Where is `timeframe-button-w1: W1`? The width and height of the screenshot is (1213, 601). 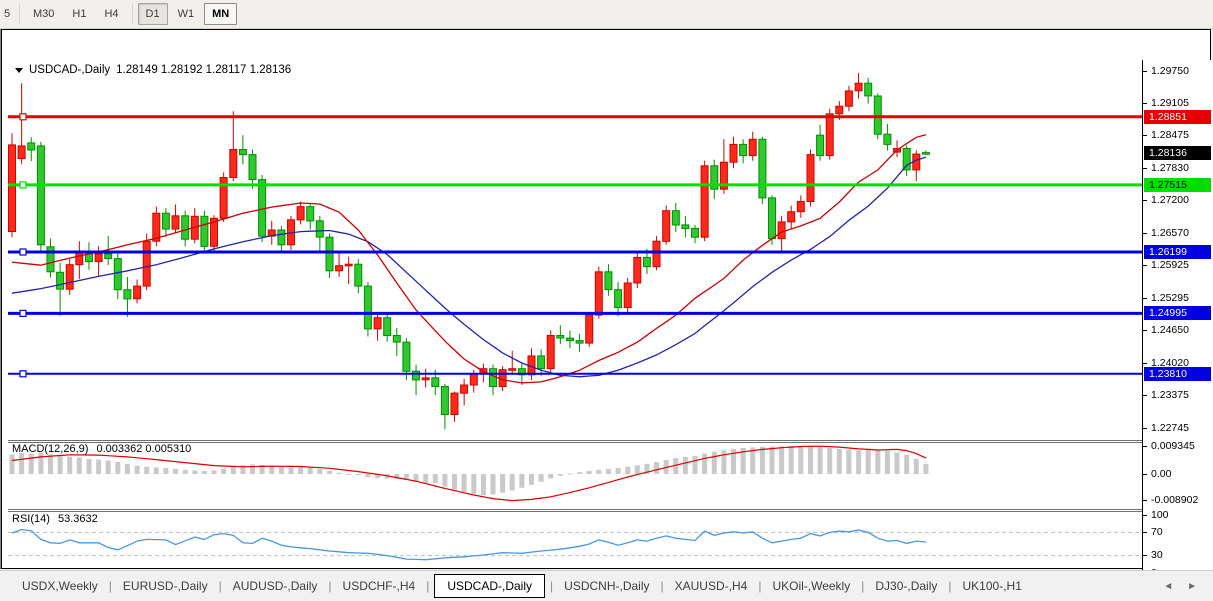
timeframe-button-w1: W1 is located at coordinates (186, 14).